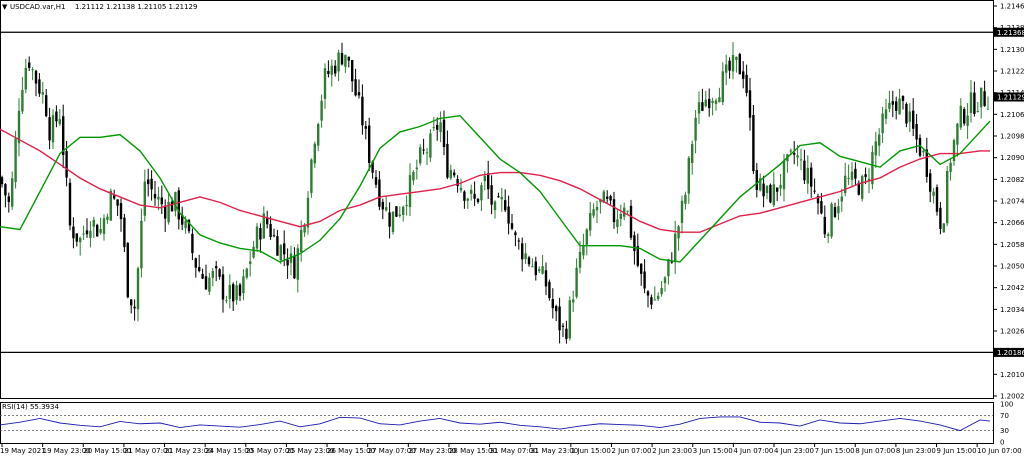 The width and height of the screenshot is (1024, 459). Describe the element at coordinates (875, 451) in the screenshot. I see `time-tick-label: 8 Jun 07:00` at that location.